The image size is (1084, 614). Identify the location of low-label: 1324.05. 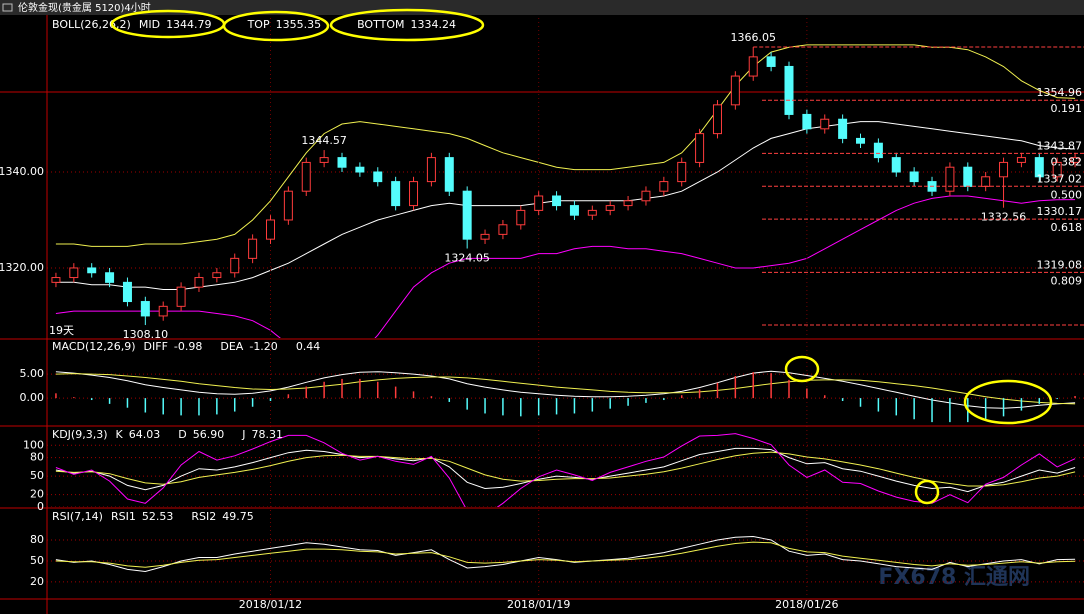
(467, 258).